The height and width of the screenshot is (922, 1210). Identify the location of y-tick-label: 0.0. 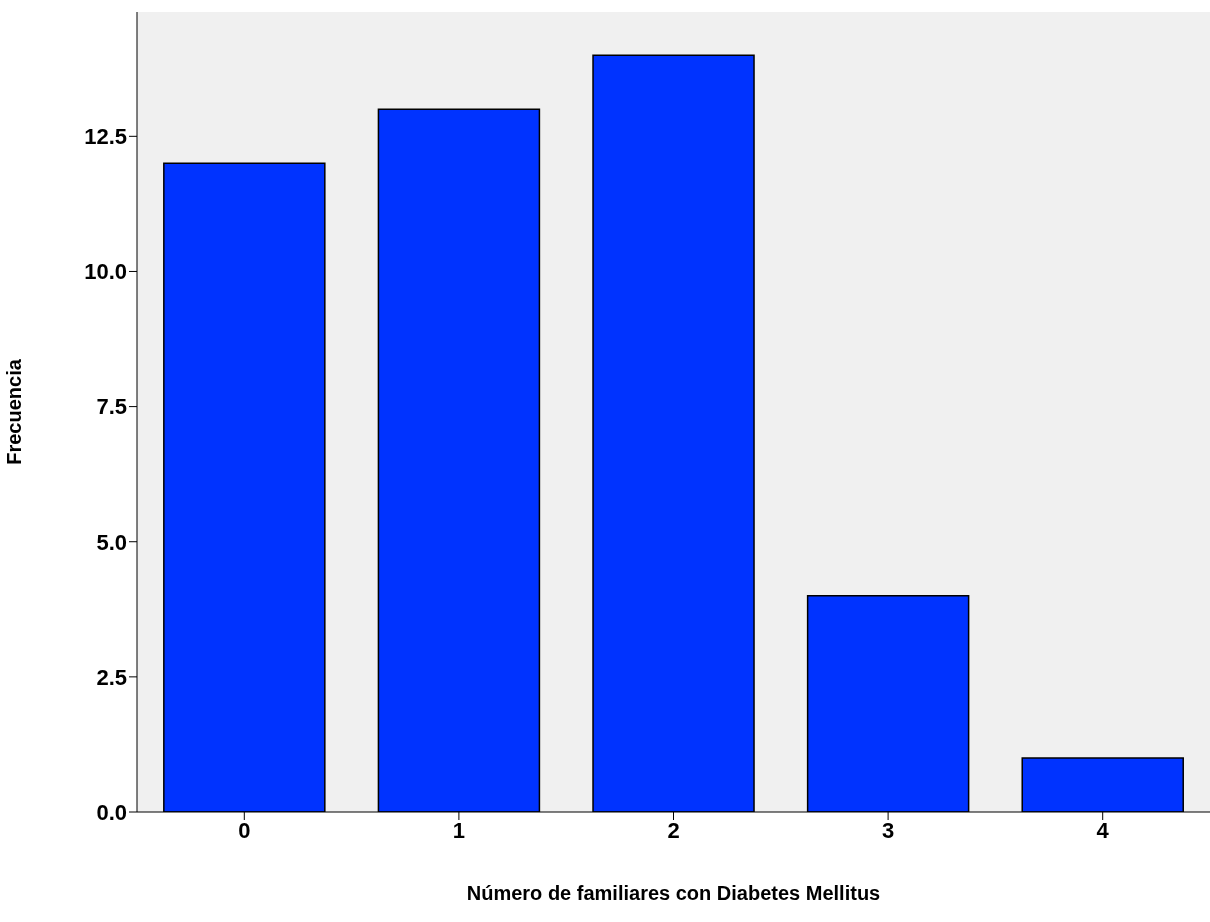
(111, 812).